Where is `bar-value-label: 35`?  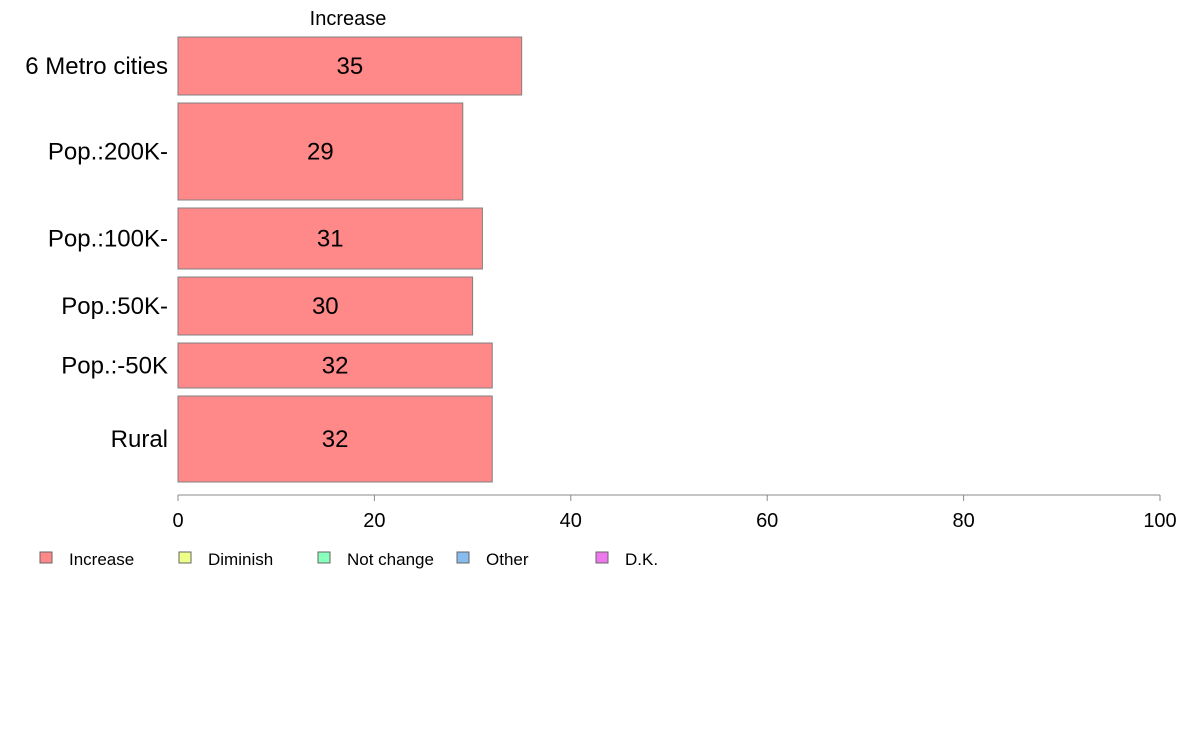
bar-value-label: 35 is located at coordinates (349, 66).